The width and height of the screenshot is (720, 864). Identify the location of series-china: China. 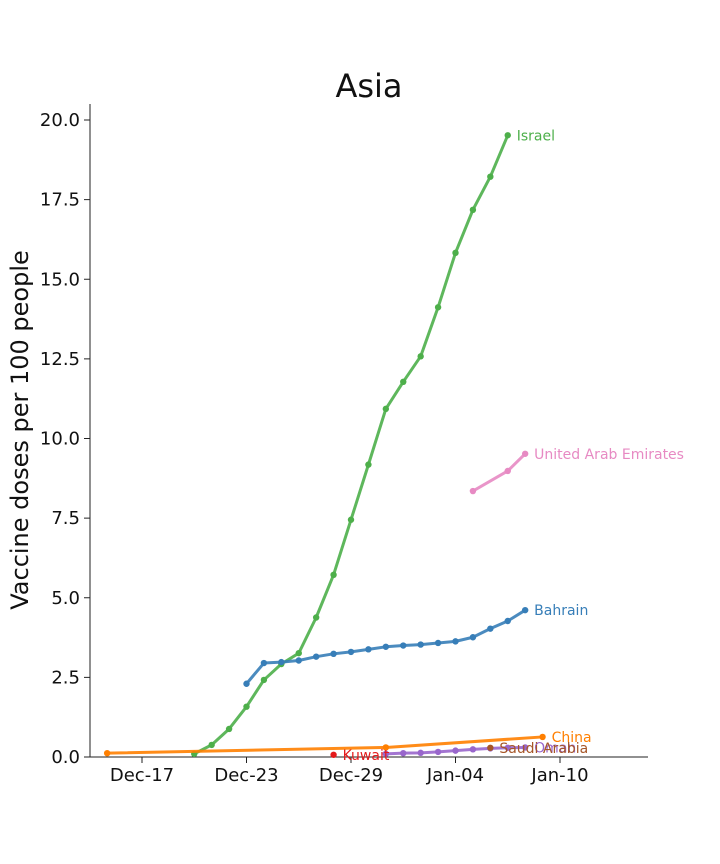
(347, 743).